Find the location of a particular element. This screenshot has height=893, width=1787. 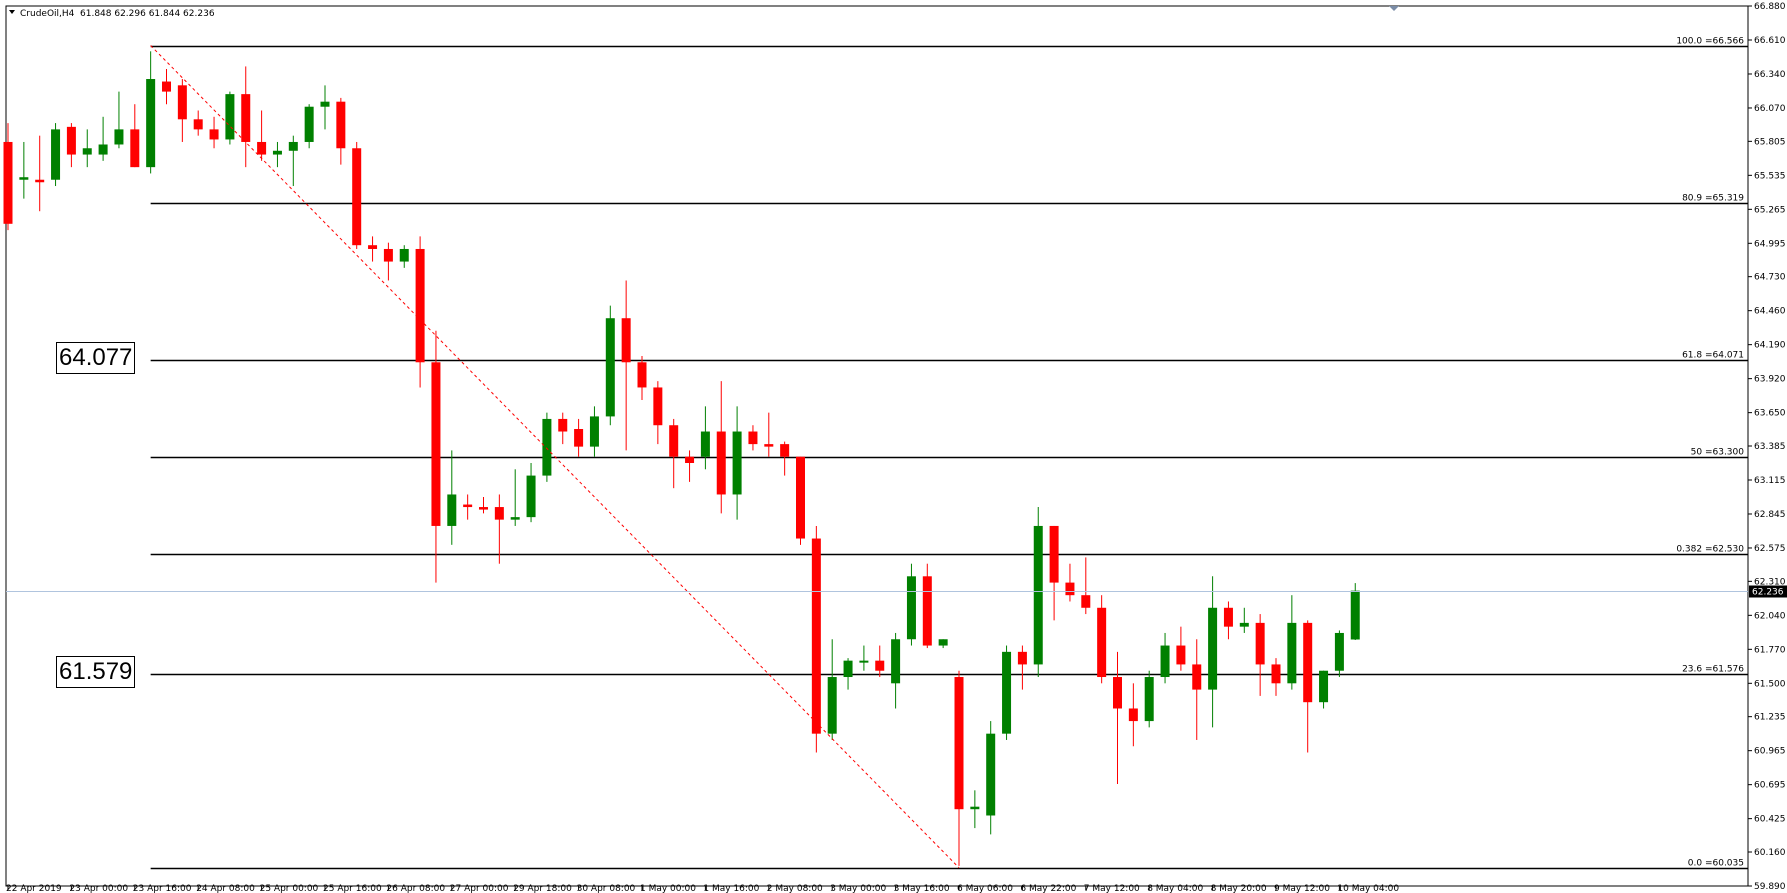

price-tick-label: 64.995 is located at coordinates (1770, 244).